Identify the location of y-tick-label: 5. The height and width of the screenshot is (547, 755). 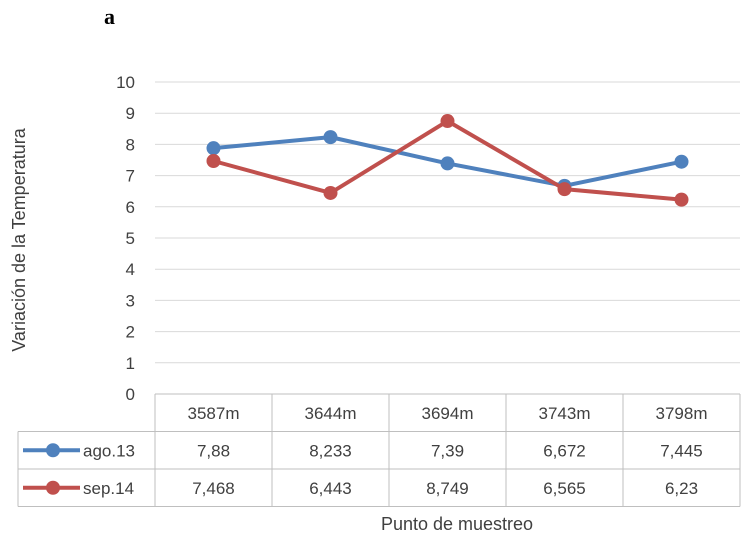
(130, 238).